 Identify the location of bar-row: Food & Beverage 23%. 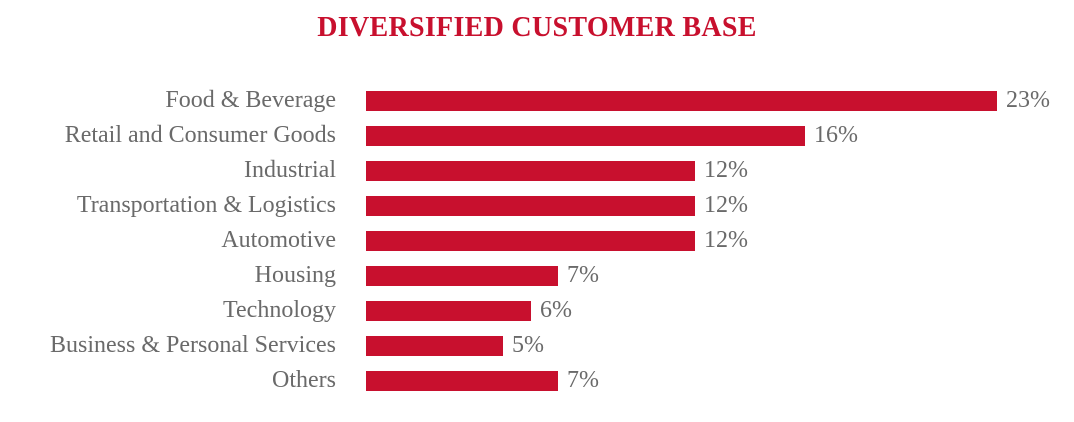
(537, 100).